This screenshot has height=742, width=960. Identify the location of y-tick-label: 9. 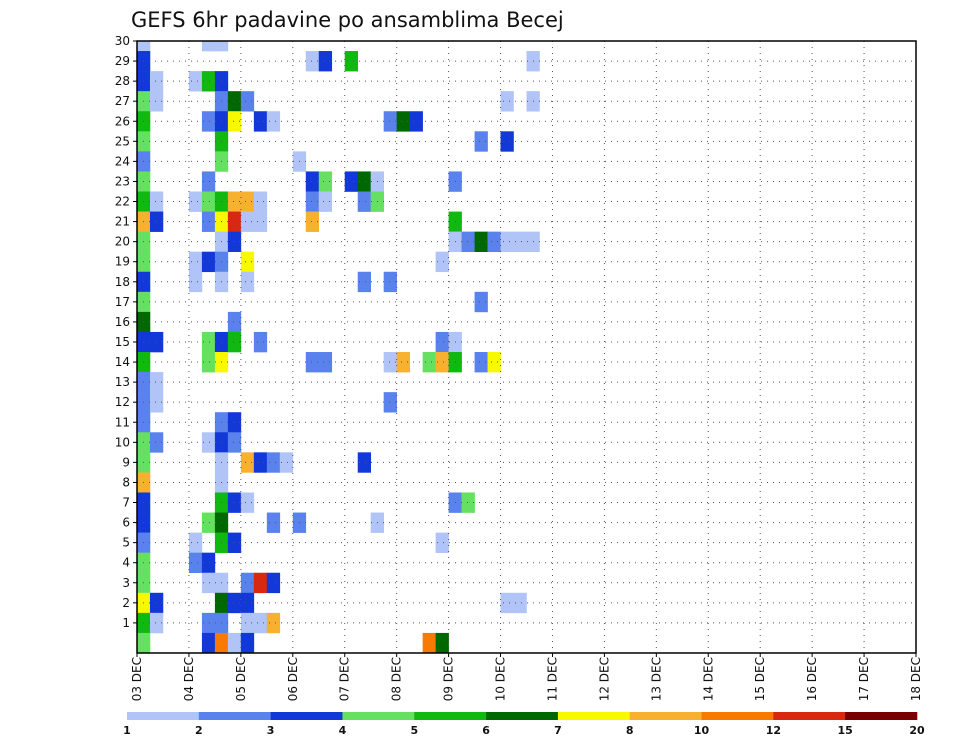
(126, 462).